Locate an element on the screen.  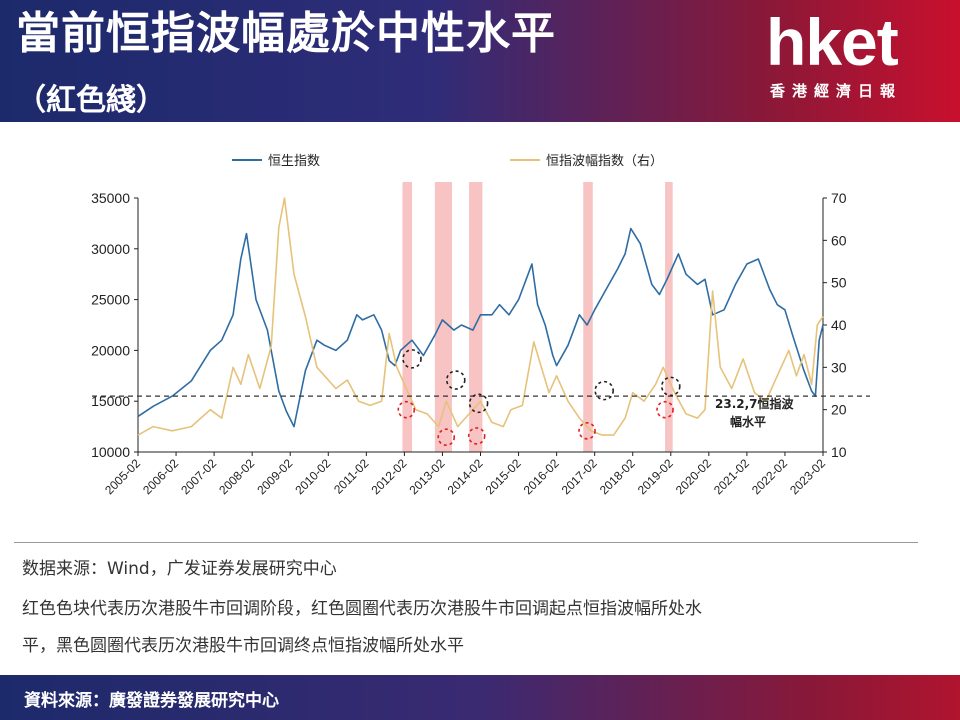
y-left-tick-label-0: 35000 is located at coordinates (110, 198).